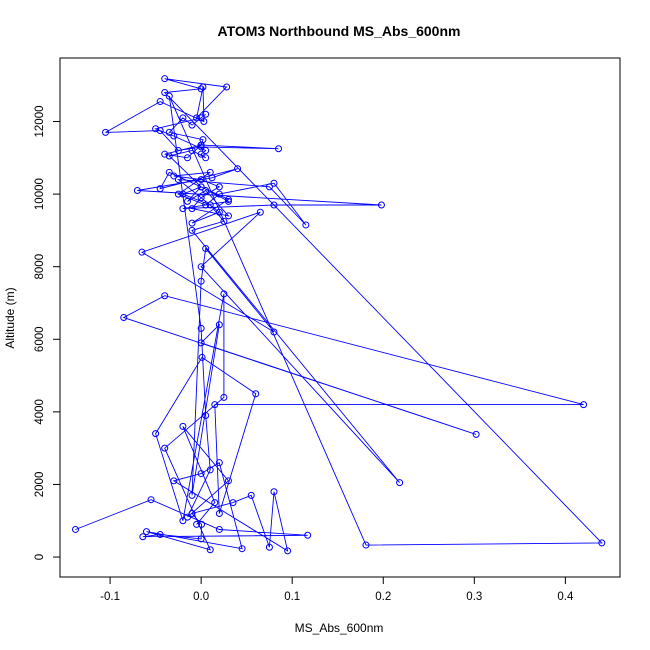  What do you see at coordinates (10, 317) in the screenshot?
I see `y-axis-label: Altitude (m)` at bounding box center [10, 317].